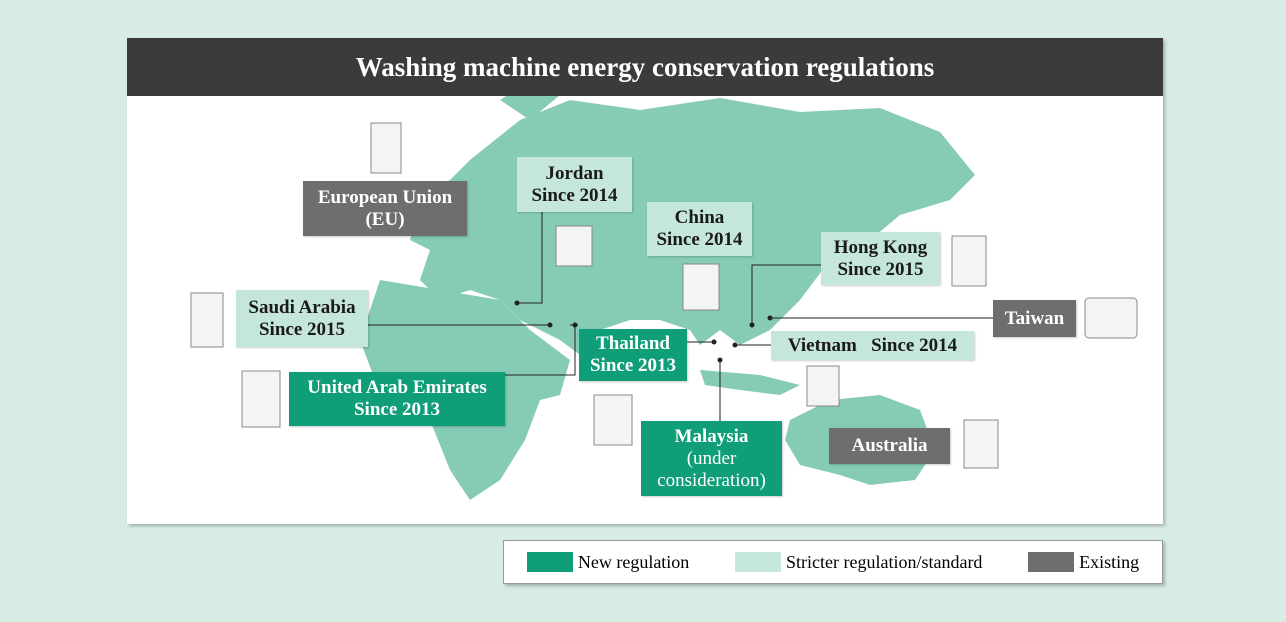  I want to click on legend-label: Existing, so click(1109, 561).